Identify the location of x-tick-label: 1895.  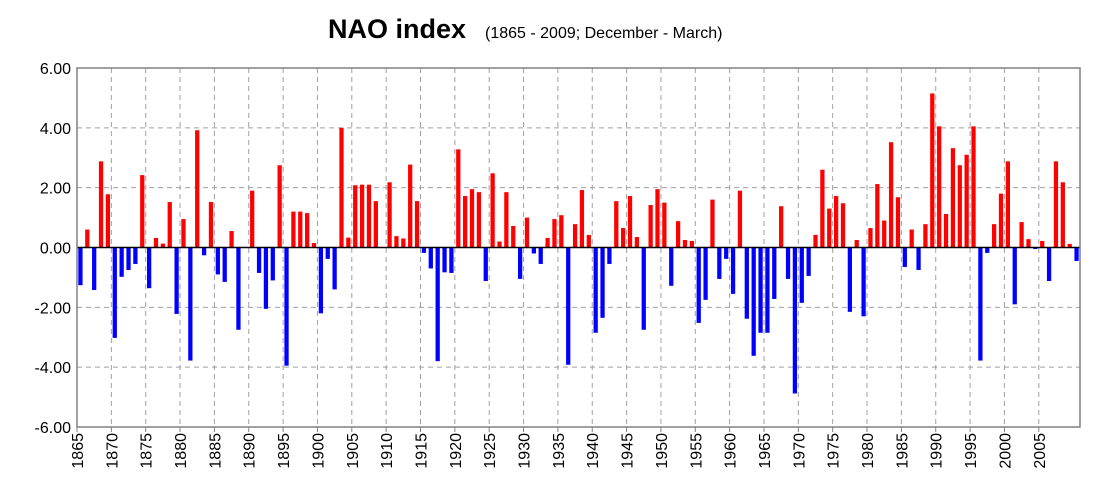
(284, 451).